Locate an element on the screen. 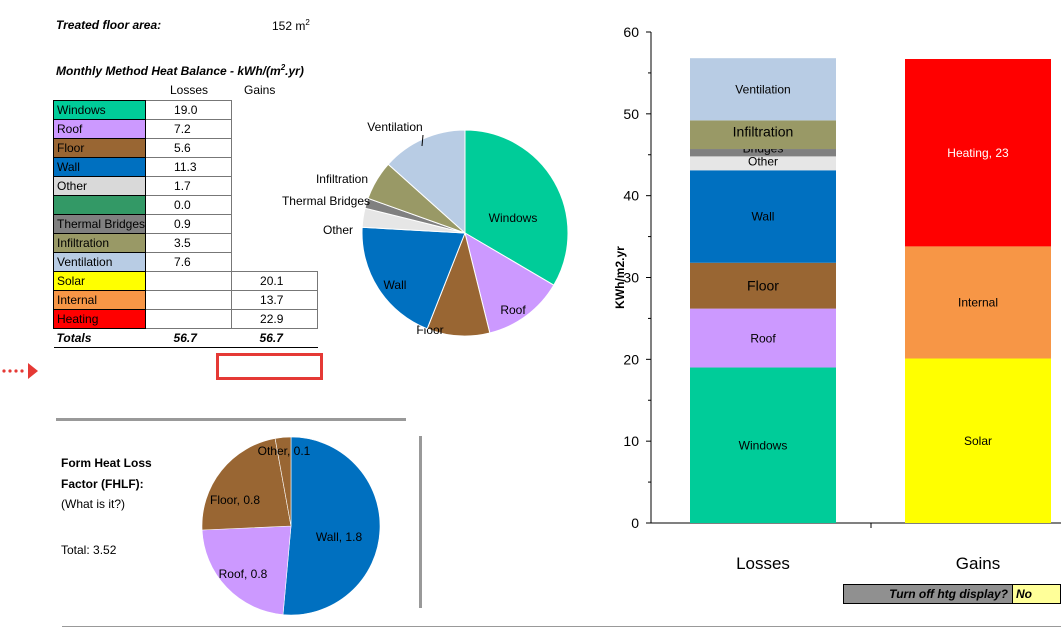 This screenshot has height=628, width=1061. pie-label-other: Other is located at coordinates (338, 230).